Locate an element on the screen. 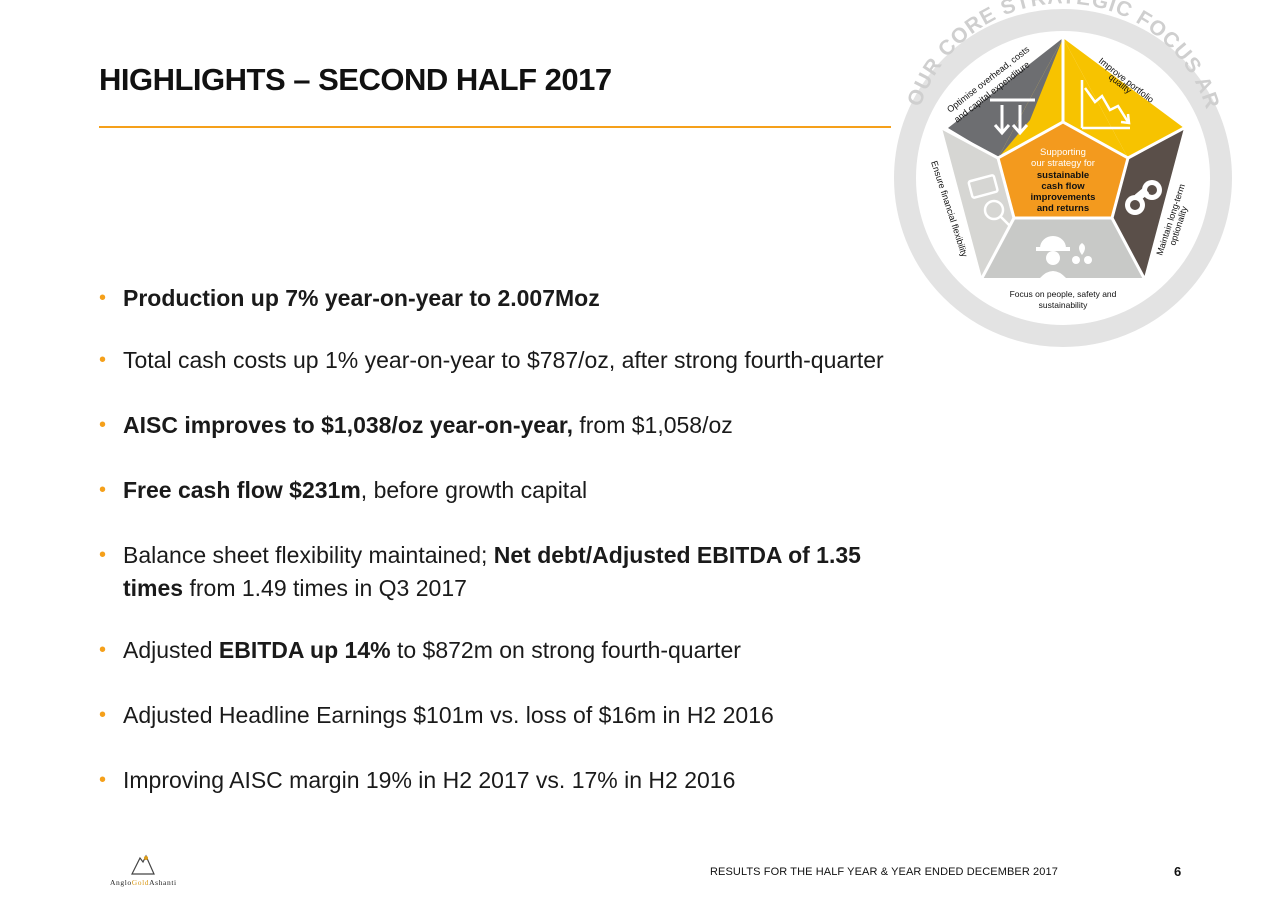 The height and width of the screenshot is (905, 1280). focus-label-2: sustainability is located at coordinates (1063, 305).